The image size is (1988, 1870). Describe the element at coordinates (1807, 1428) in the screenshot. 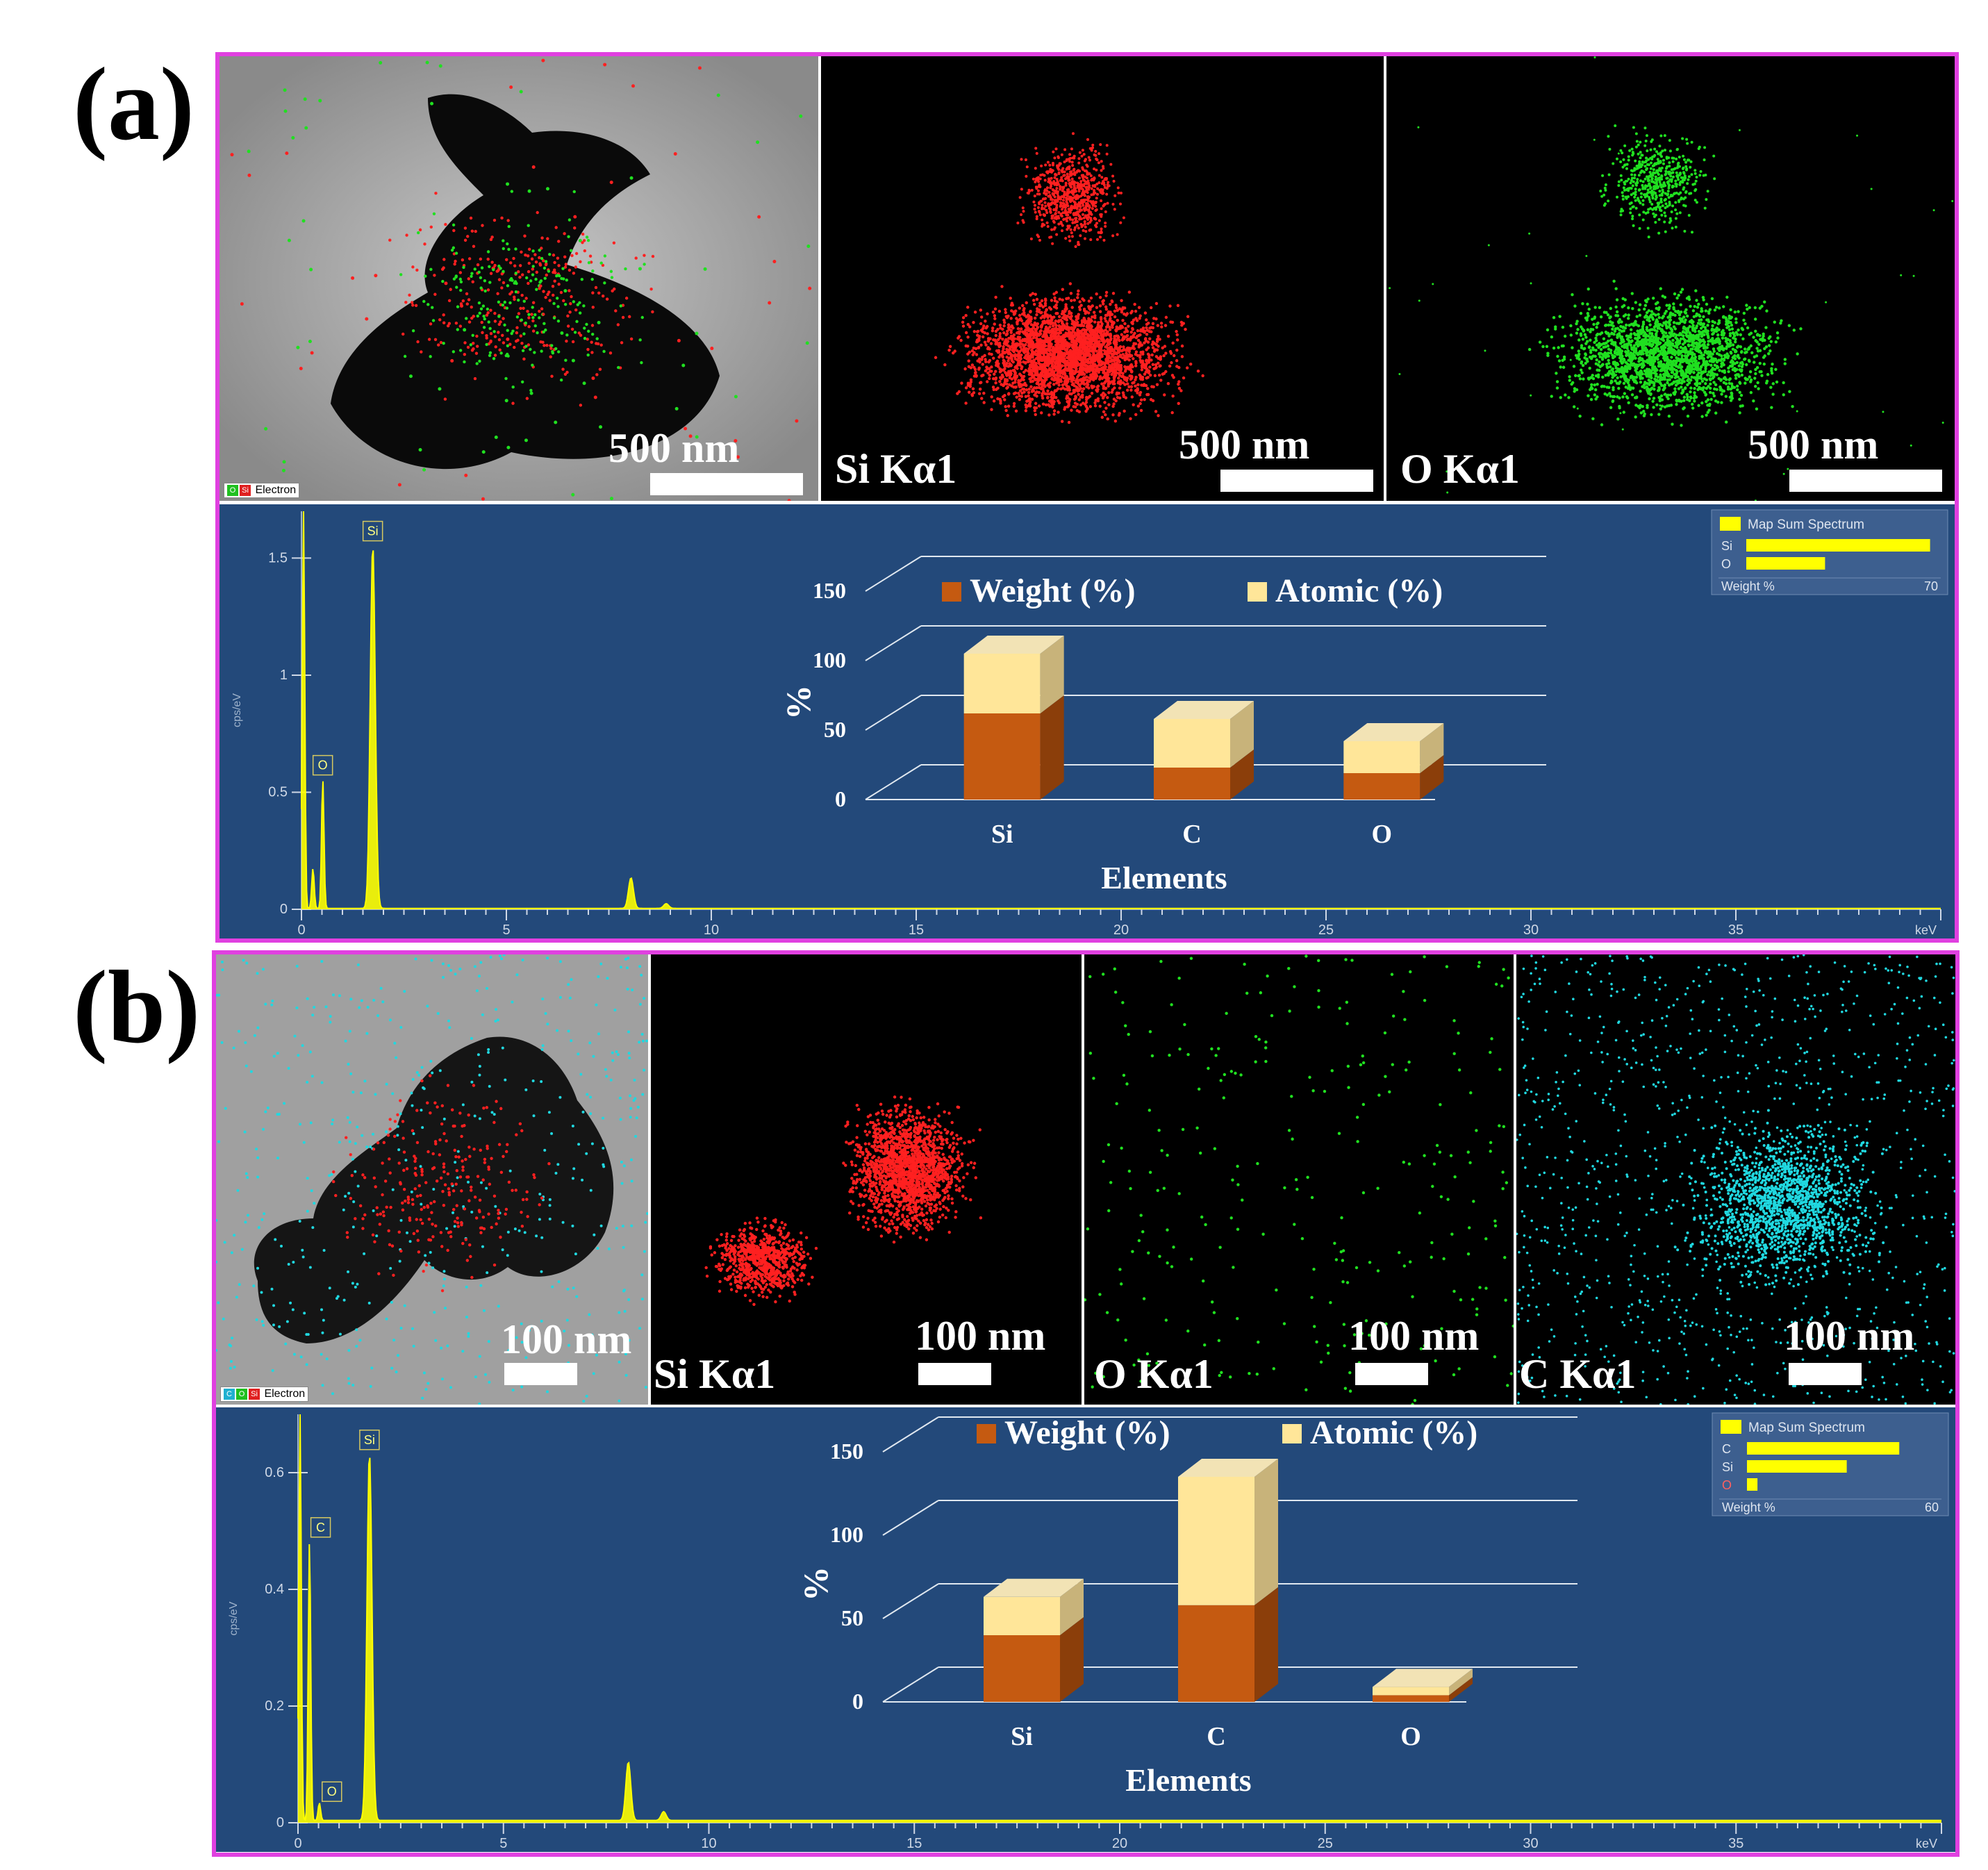

I see `inset-title: Map Sum Spectrum` at that location.